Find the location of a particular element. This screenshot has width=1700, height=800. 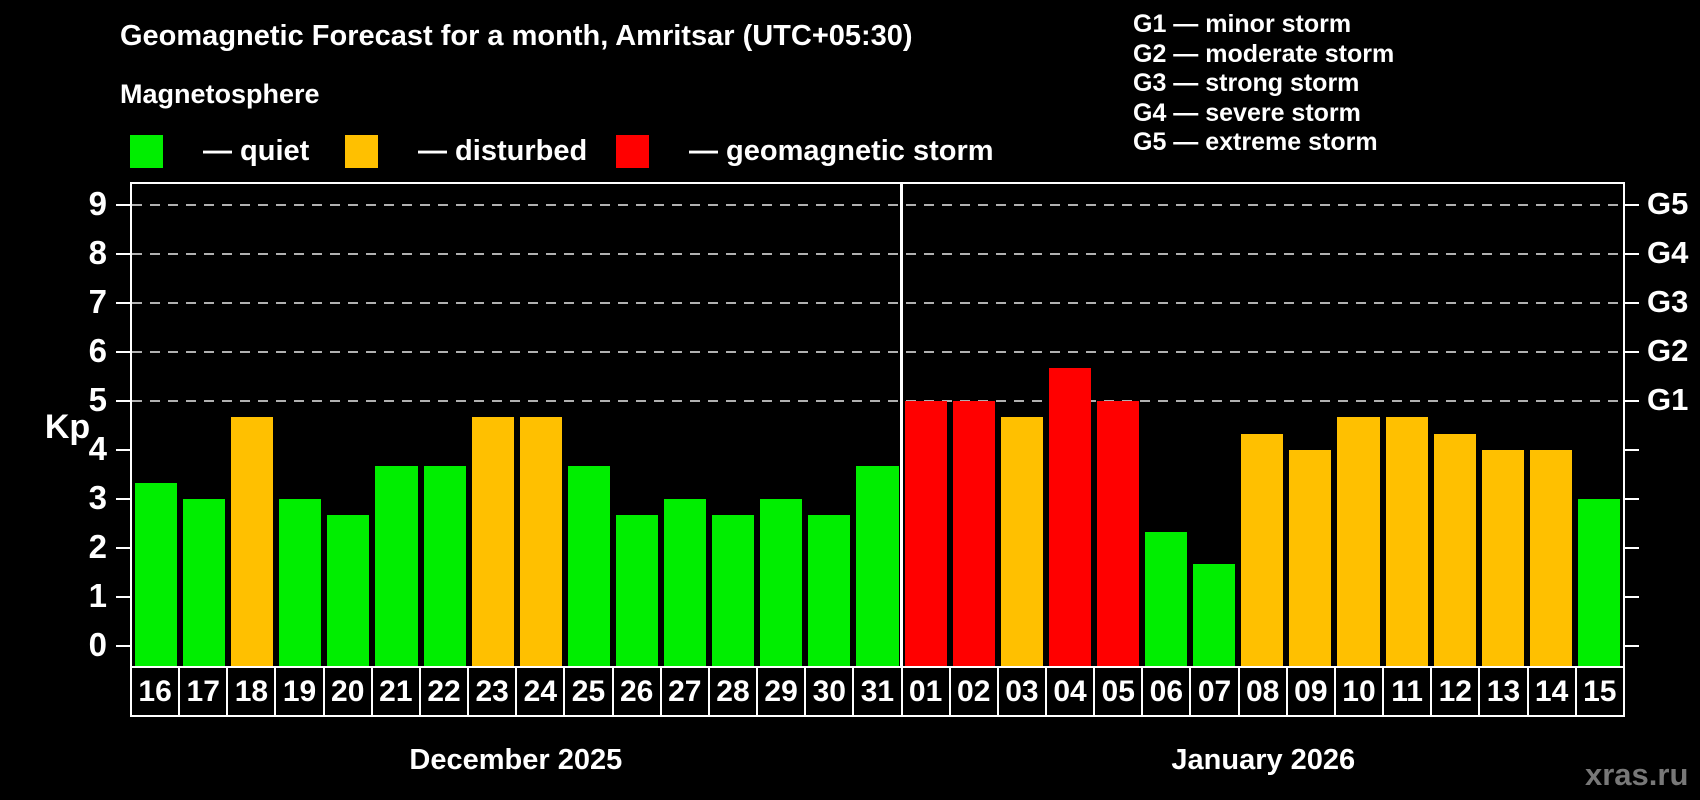

day-label-02: 02 is located at coordinates (973, 691).